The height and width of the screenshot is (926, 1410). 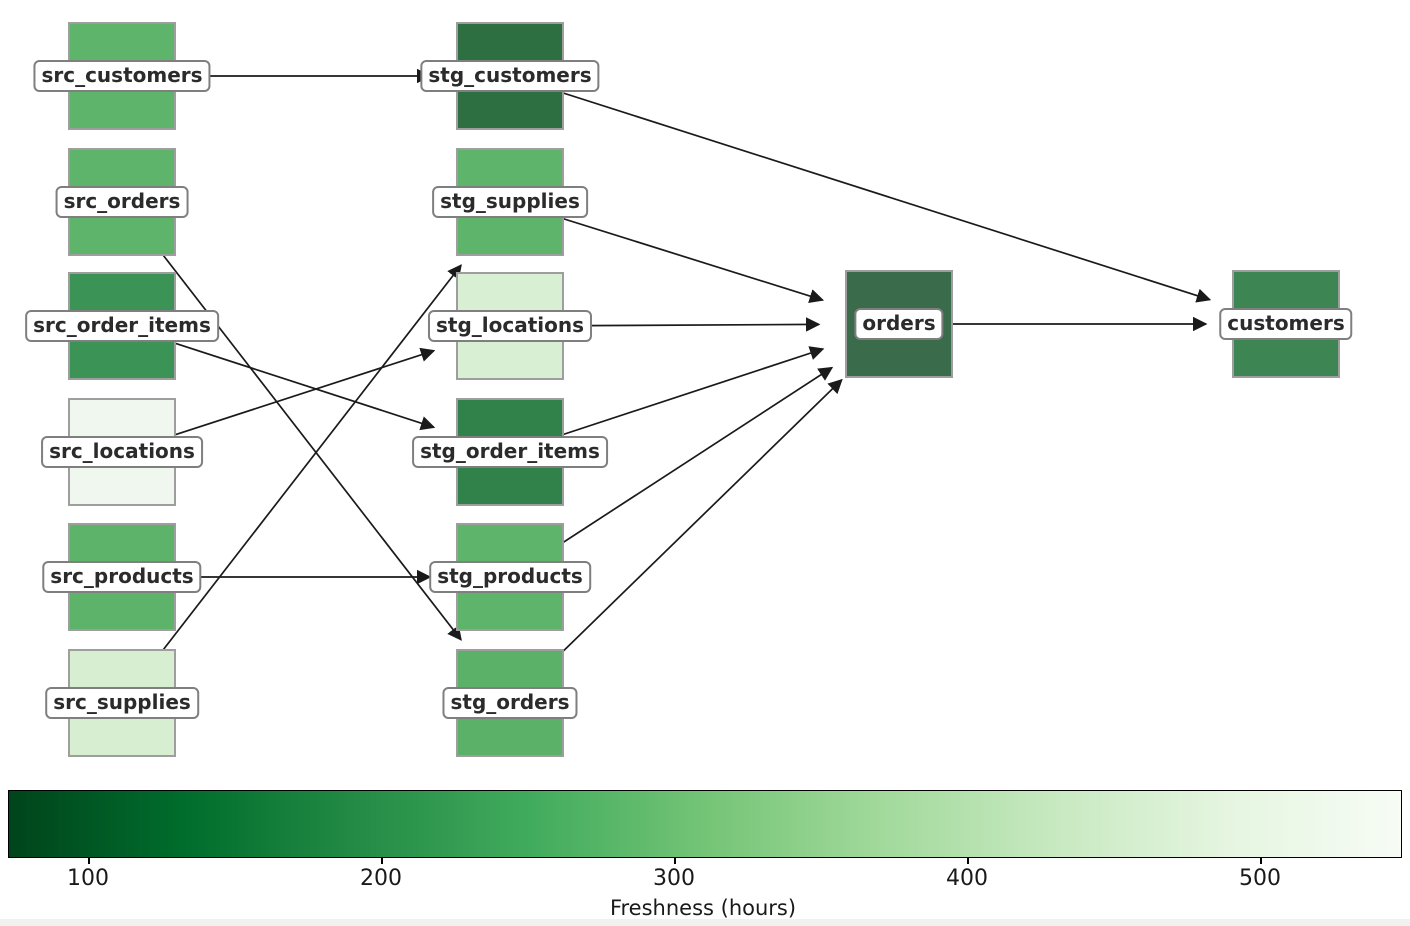 I want to click on node-label-stg_order_items: stg_order_items, so click(x=510, y=452).